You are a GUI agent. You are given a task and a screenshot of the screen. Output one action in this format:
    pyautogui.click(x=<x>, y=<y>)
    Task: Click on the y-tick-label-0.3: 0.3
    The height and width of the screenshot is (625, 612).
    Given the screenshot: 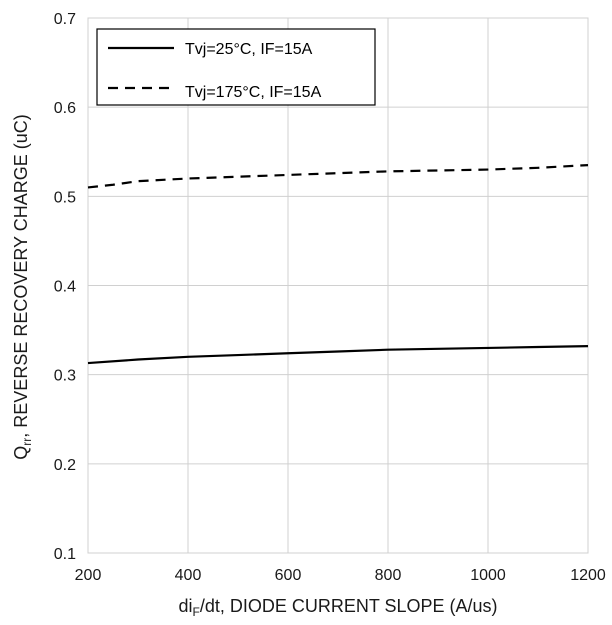 What is the action you would take?
    pyautogui.click(x=65, y=376)
    